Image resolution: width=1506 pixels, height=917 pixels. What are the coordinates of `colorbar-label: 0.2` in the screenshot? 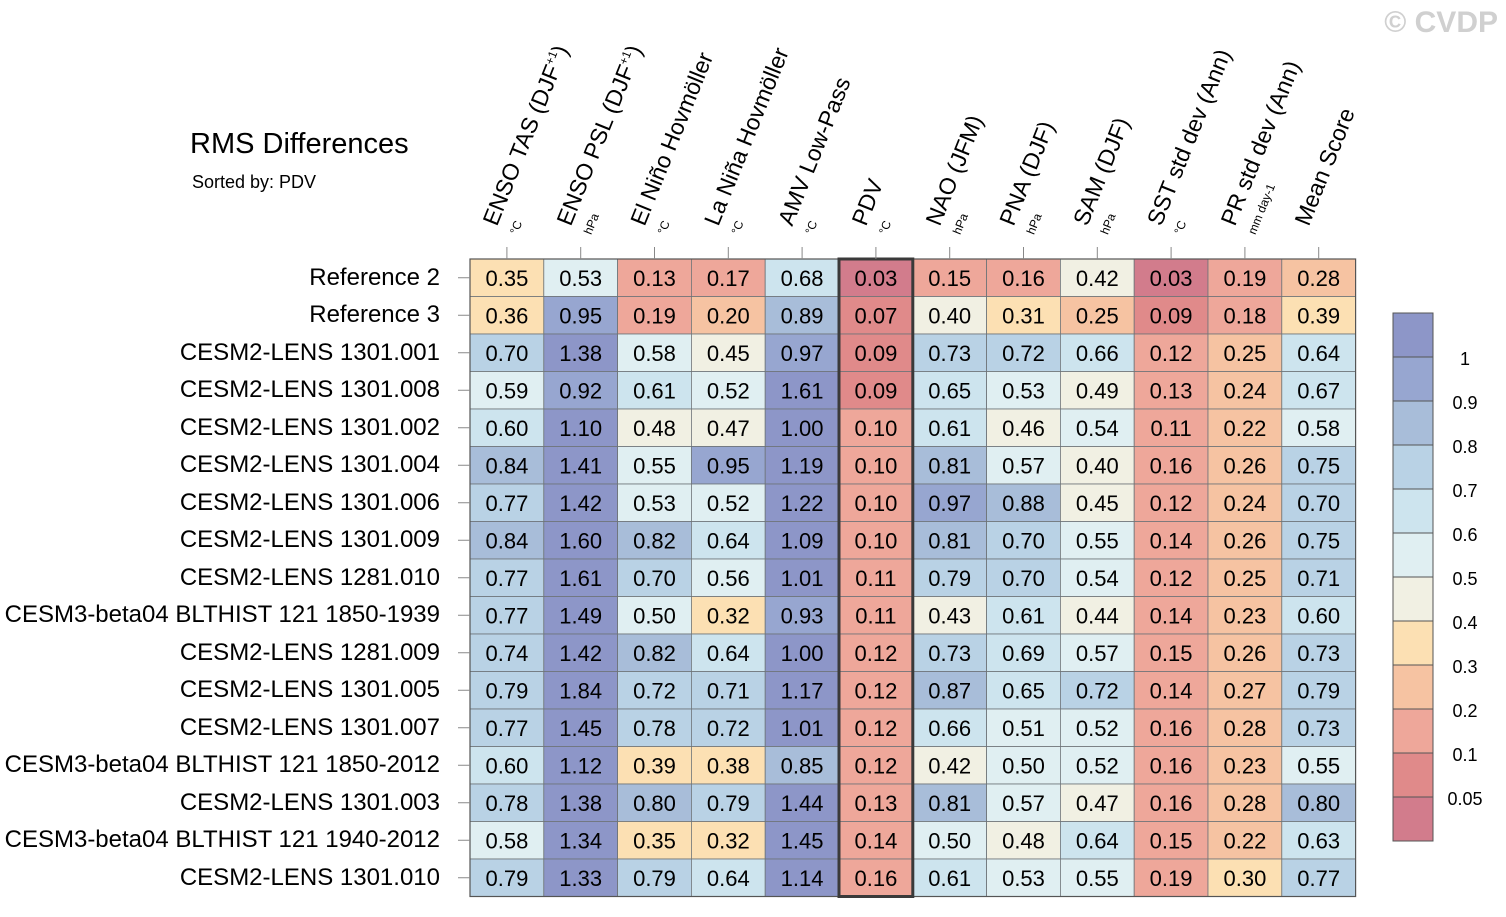 It's located at (1464, 711).